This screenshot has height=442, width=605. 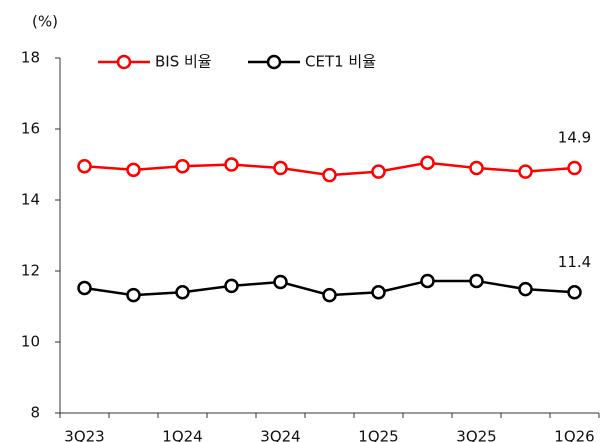 I want to click on x-tick-label: 1Q24, so click(x=182, y=435).